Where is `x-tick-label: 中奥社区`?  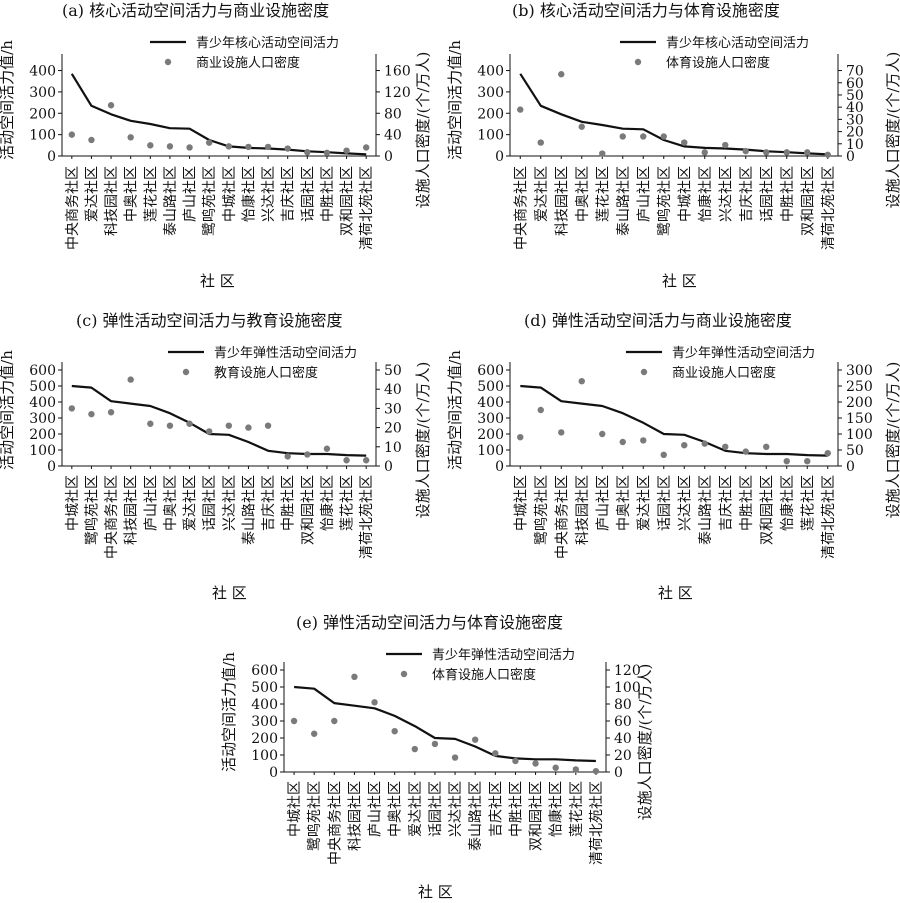 x-tick-label: 中奥社区 is located at coordinates (623, 503).